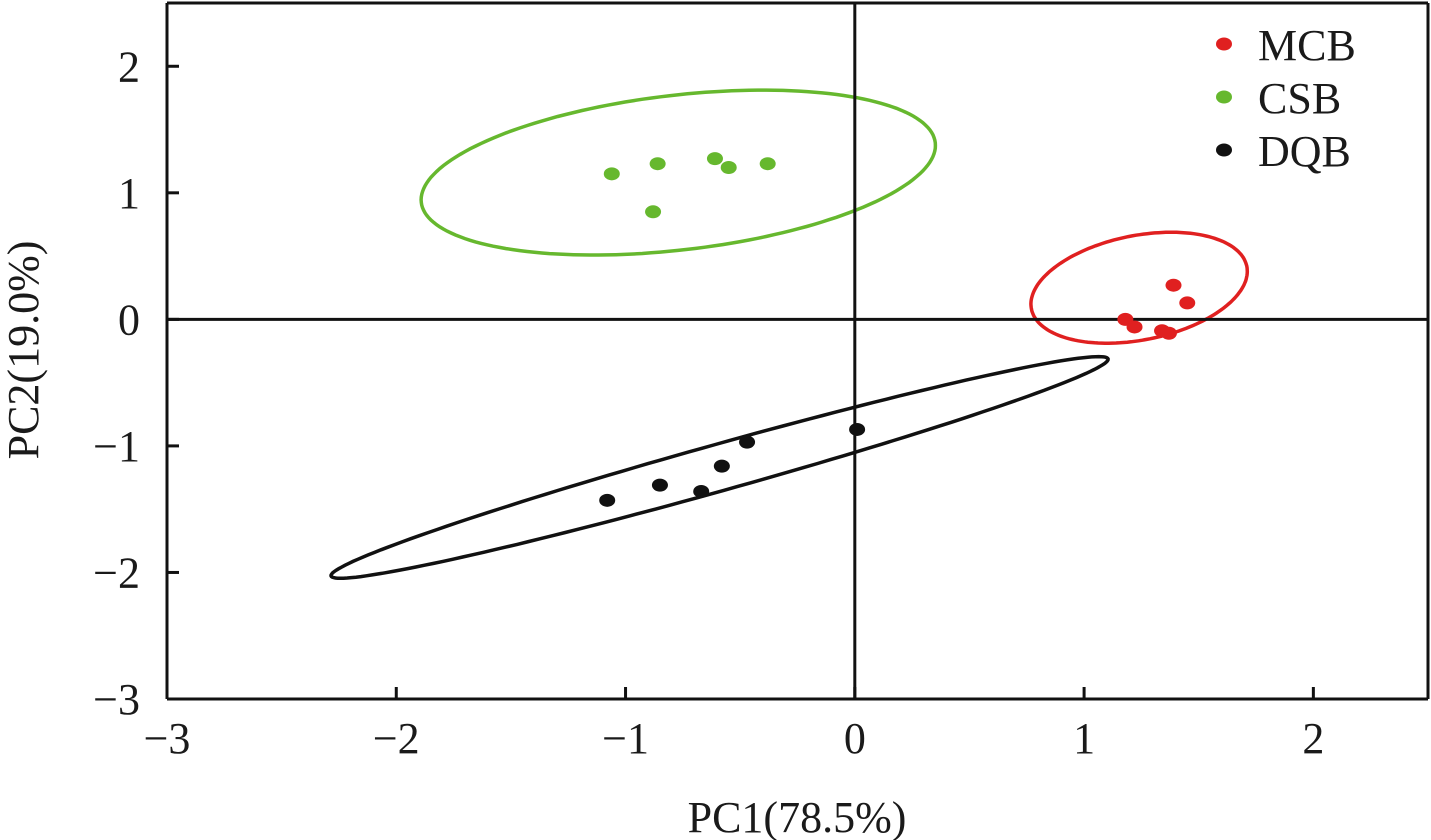 This screenshot has width=1431, height=840. I want to click on x-tick-label: −3, so click(167, 738).